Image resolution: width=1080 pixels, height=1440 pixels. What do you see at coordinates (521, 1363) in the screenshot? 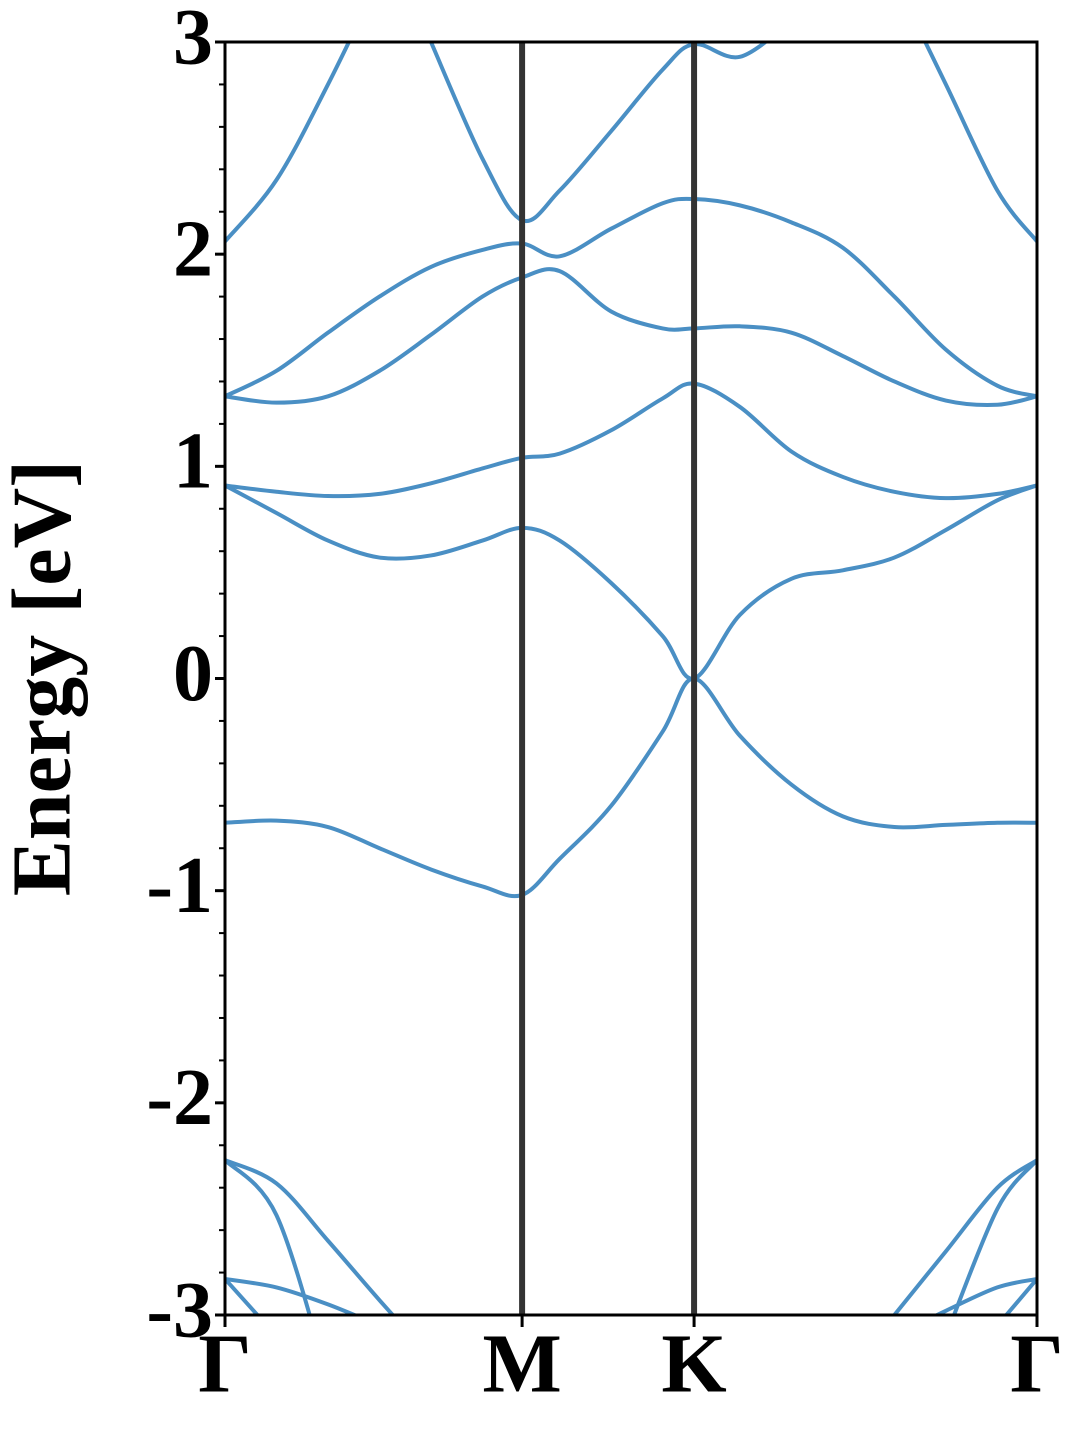
I see `x-tick-label: M` at bounding box center [521, 1363].